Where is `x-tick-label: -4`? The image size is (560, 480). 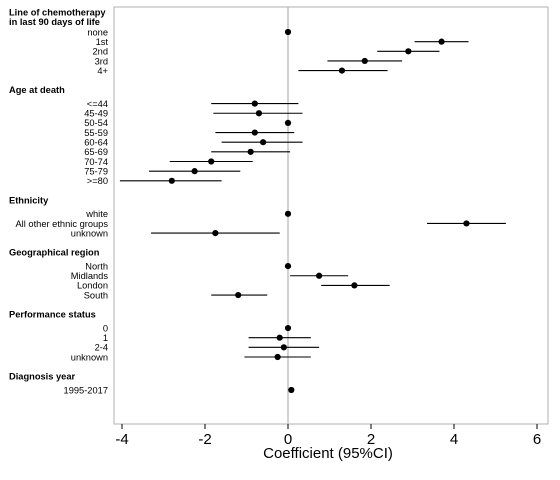 x-tick-label: -4 is located at coordinates (121, 439).